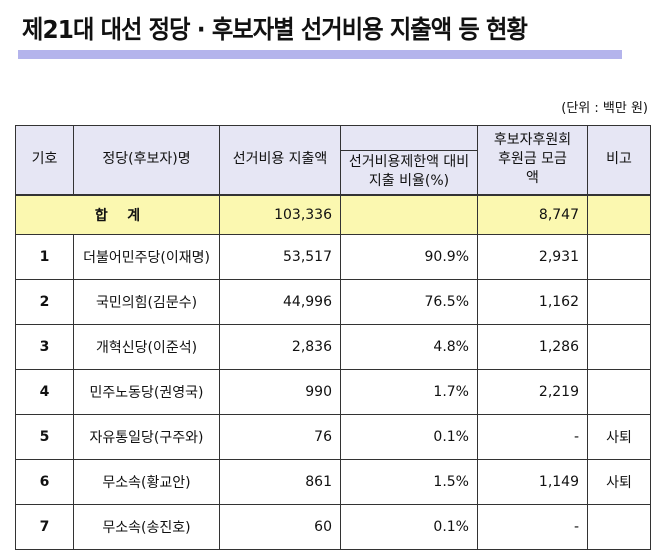 The image size is (658, 550). What do you see at coordinates (409, 138) in the screenshot?
I see `header-ratio-spacer` at bounding box center [409, 138].